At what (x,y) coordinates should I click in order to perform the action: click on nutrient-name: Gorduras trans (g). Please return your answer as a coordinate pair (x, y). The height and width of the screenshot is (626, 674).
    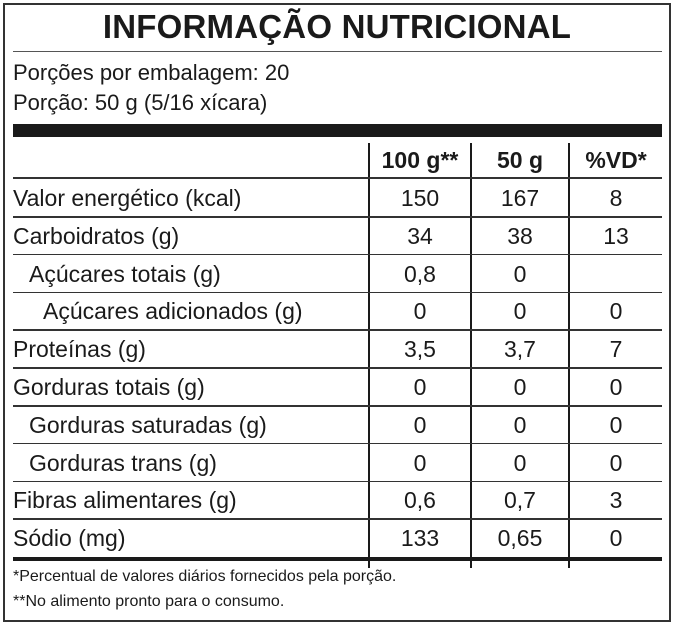
    Looking at the image, I should click on (123, 462).